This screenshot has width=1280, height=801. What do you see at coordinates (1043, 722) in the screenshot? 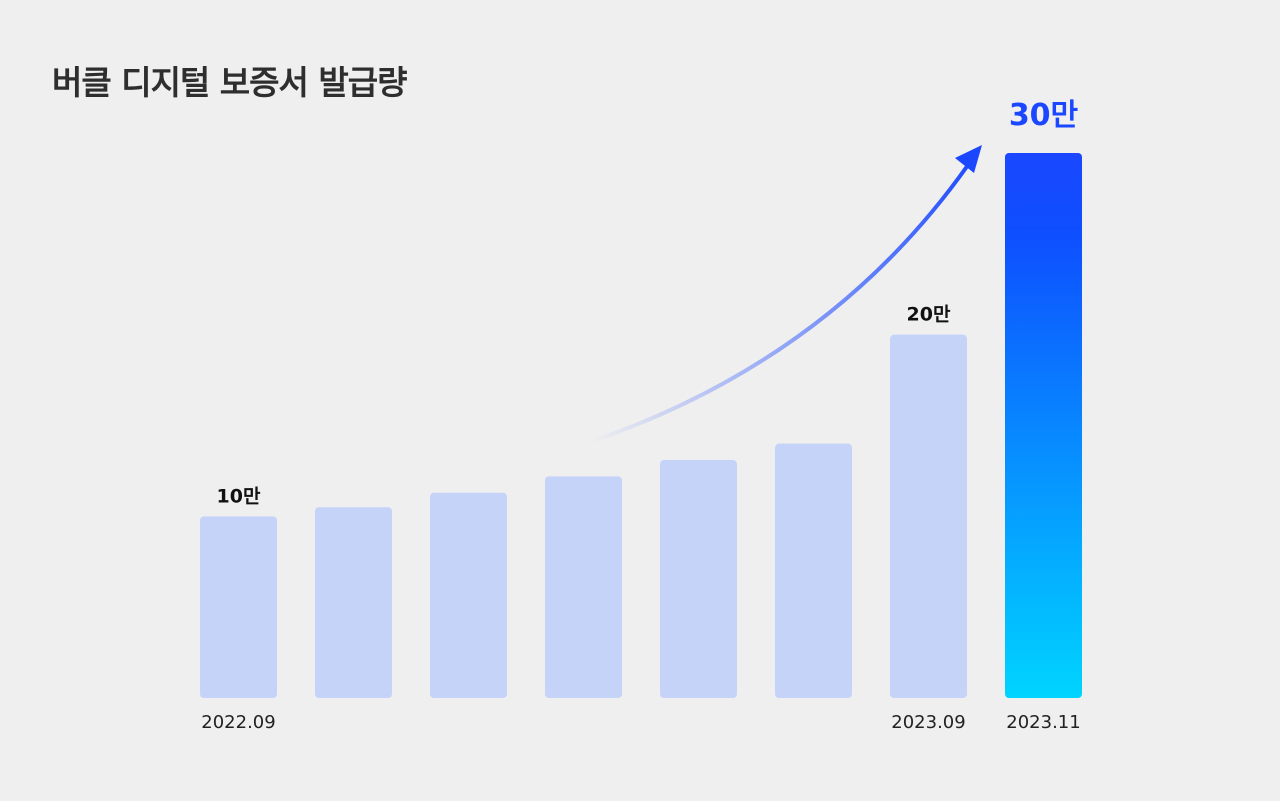
I see `x-tick-label: 2023.11` at bounding box center [1043, 722].